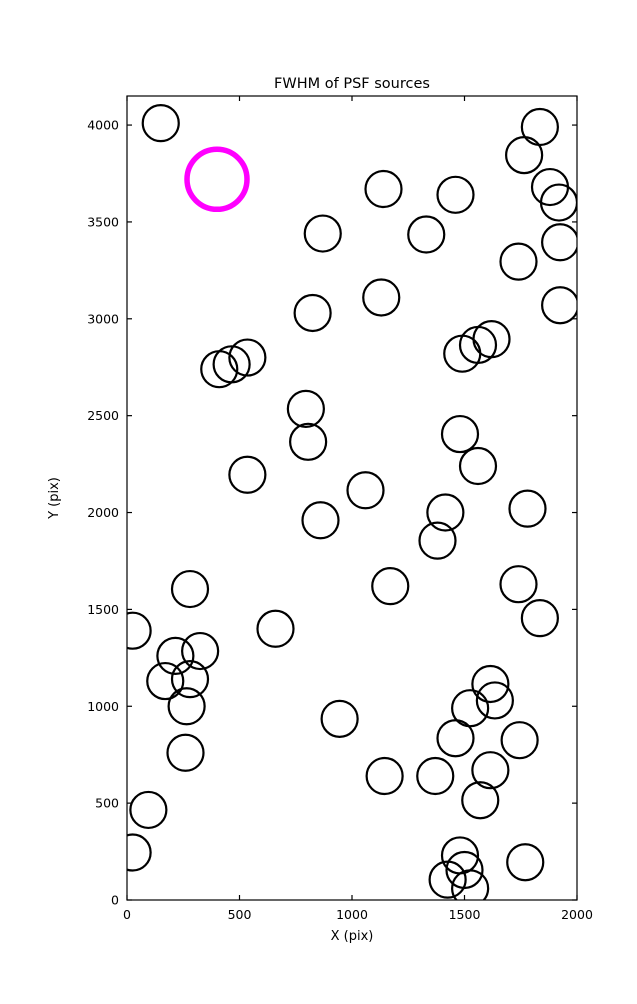  Describe the element at coordinates (103, 415) in the screenshot. I see `y-tick-label: 2500` at that location.